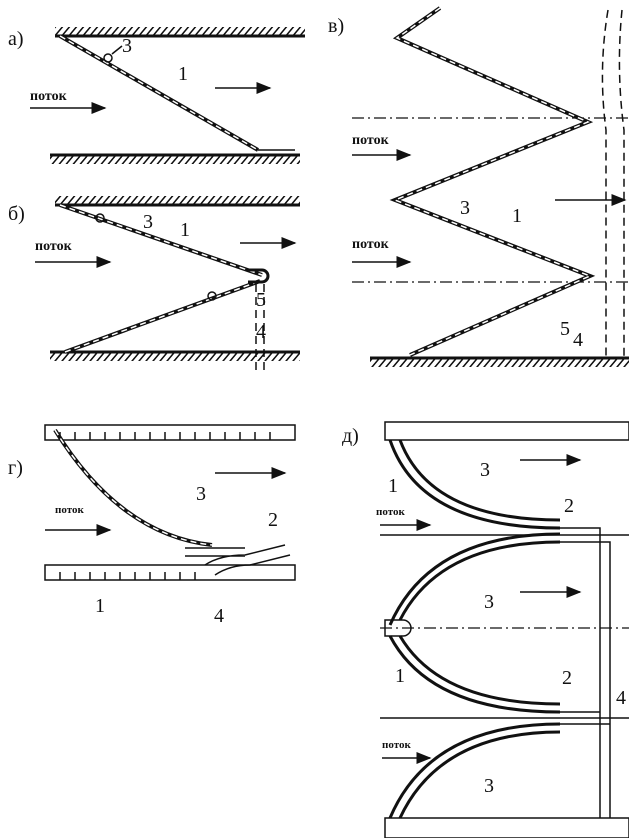 The image size is (629, 838). What do you see at coordinates (16, 39) in the screenshot?
I see `panel-label: а)` at bounding box center [16, 39].